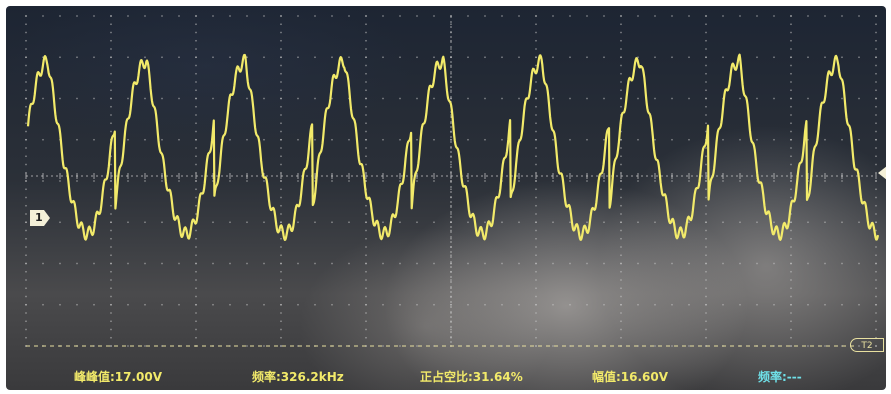 This screenshot has height=394, width=891. Describe the element at coordinates (882, 173) in the screenshot. I see `trigger-position-marker` at that location.